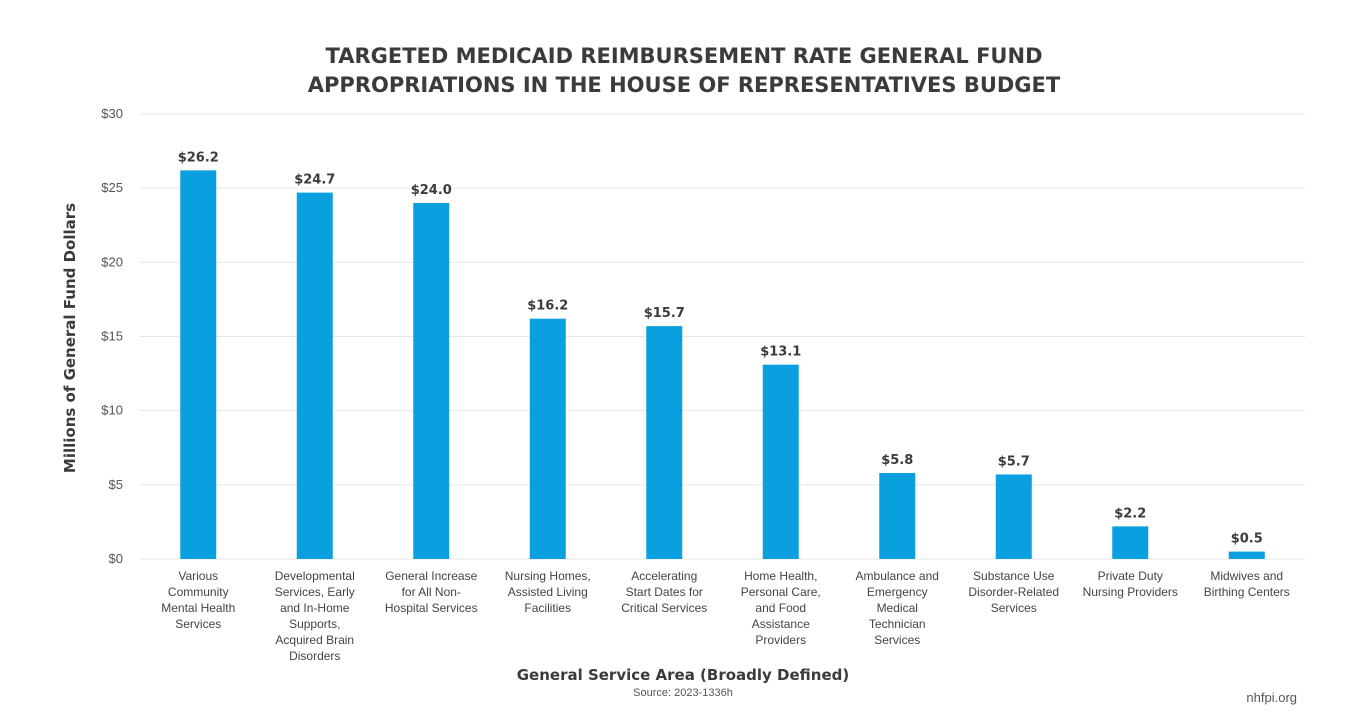 The width and height of the screenshot is (1368, 726). Describe the element at coordinates (112, 410) in the screenshot. I see `y-tick-label: $10` at that location.